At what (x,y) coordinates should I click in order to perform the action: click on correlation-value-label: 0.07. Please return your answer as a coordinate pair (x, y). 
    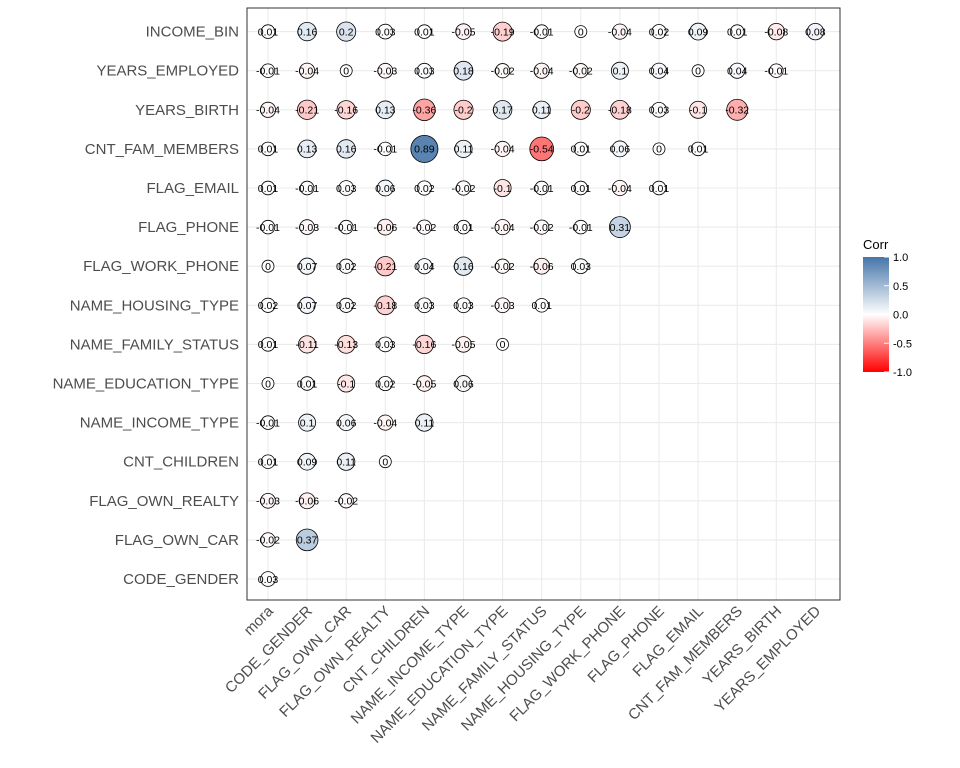
    Looking at the image, I should click on (307, 267).